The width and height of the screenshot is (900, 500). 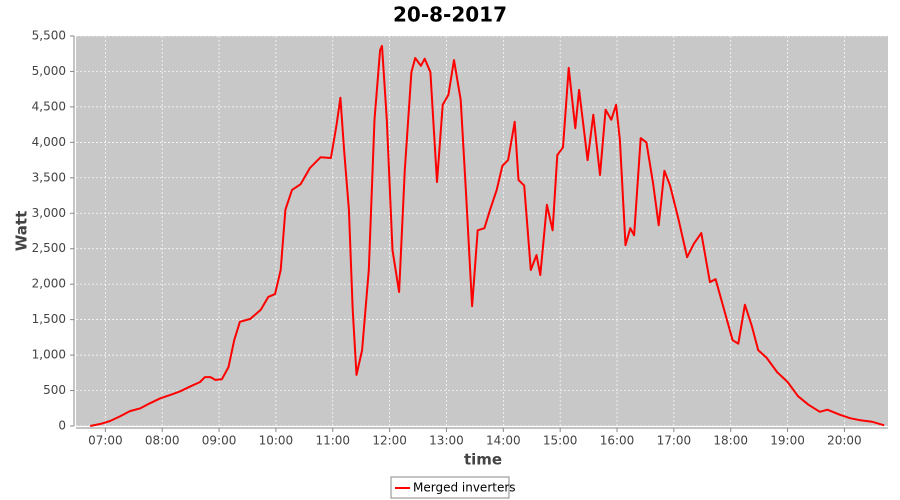 What do you see at coordinates (49, 177) in the screenshot?
I see `y-tick-label: 3,500` at bounding box center [49, 177].